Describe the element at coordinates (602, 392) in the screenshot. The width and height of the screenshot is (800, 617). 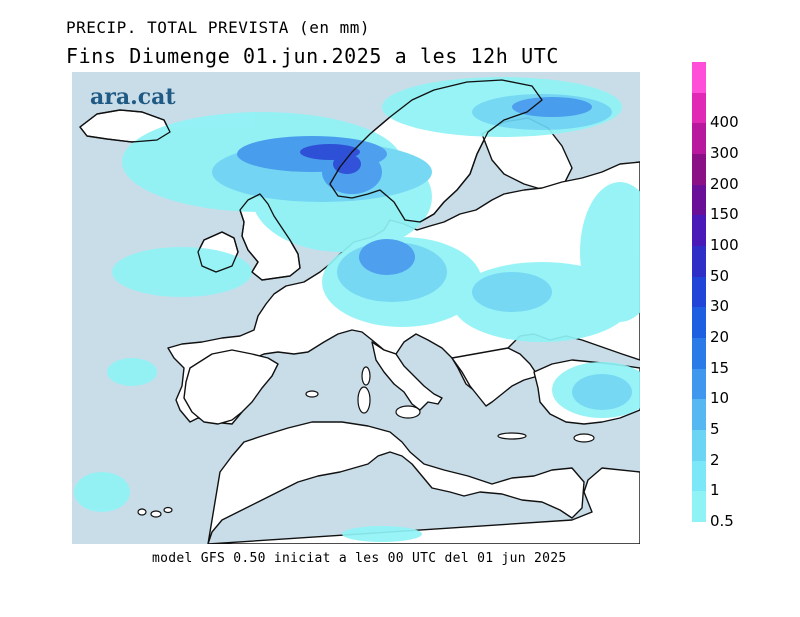
I see `precip-turkey-core` at that location.